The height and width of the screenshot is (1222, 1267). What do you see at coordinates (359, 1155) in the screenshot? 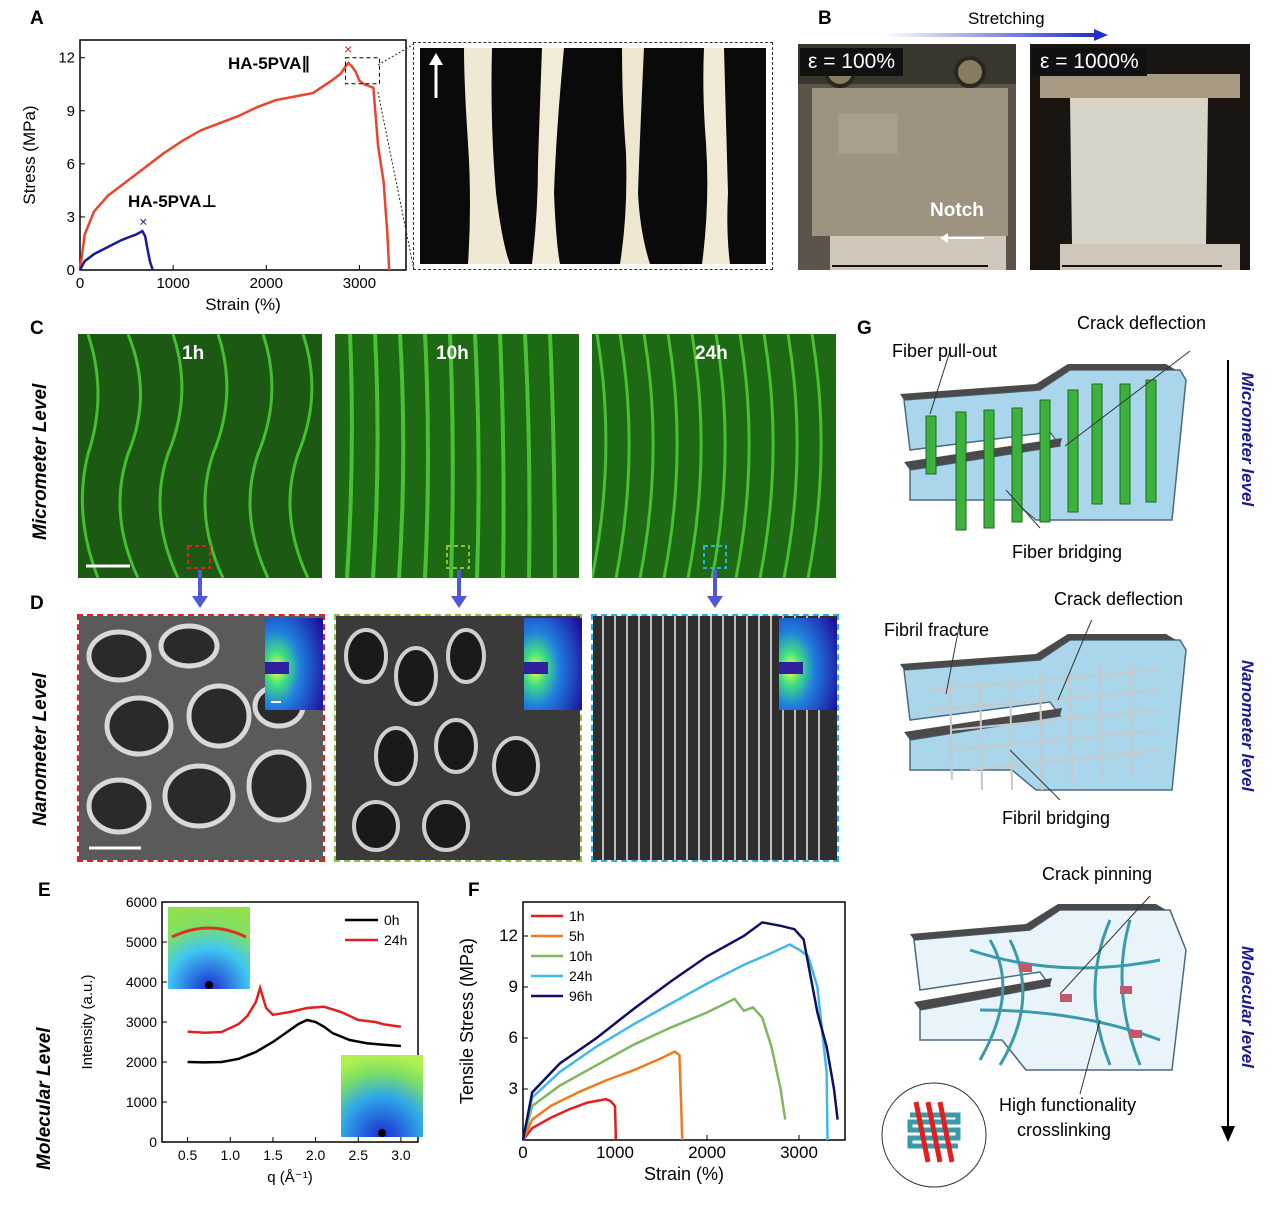
I see `x-tick-label: 2.5` at bounding box center [359, 1155].